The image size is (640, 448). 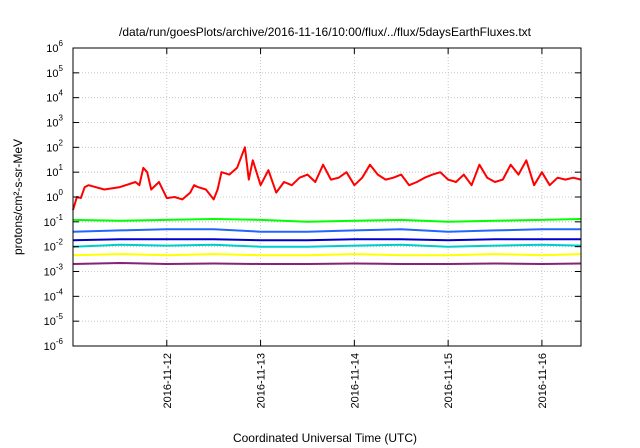 What do you see at coordinates (54, 47) in the screenshot?
I see `y-tick-label: 10⁶` at bounding box center [54, 47].